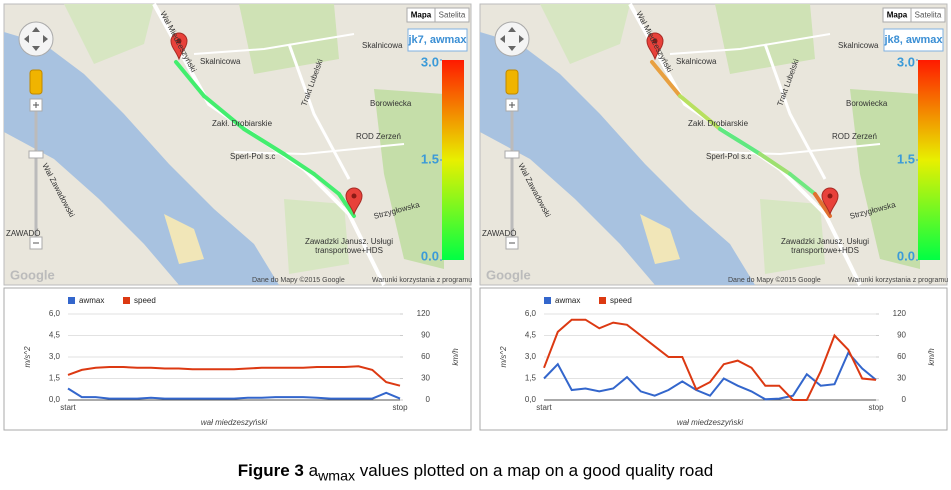 The width and height of the screenshot is (951, 490). I want to click on caption-text: a, so click(313, 470).